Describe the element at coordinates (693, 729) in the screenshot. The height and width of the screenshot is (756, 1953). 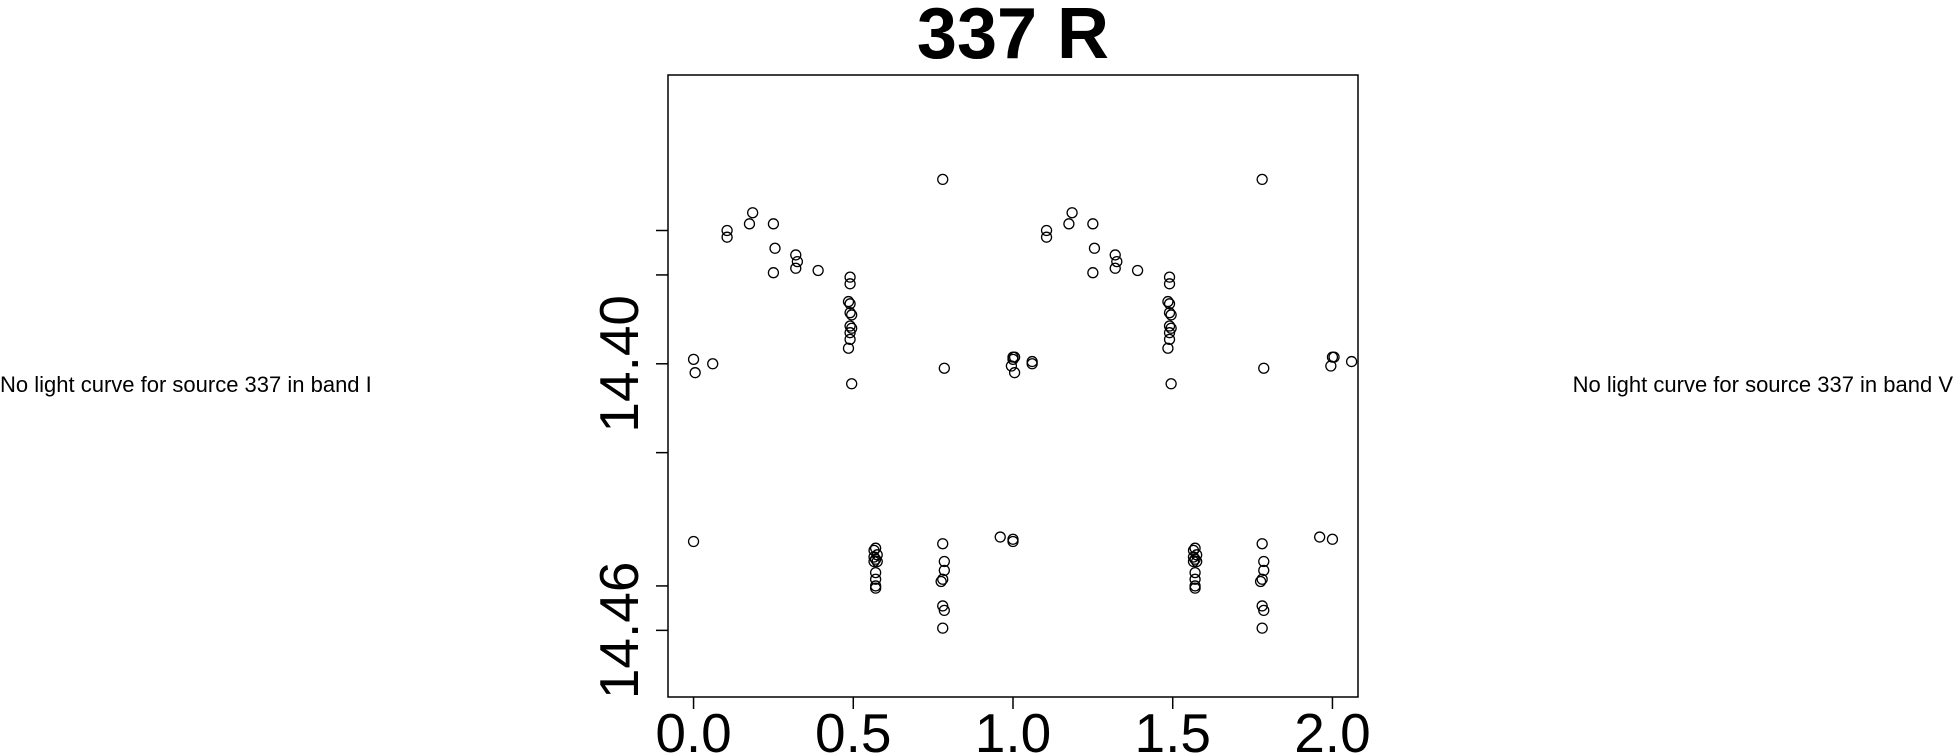
I see `x-tick-label-0: 0.0` at that location.